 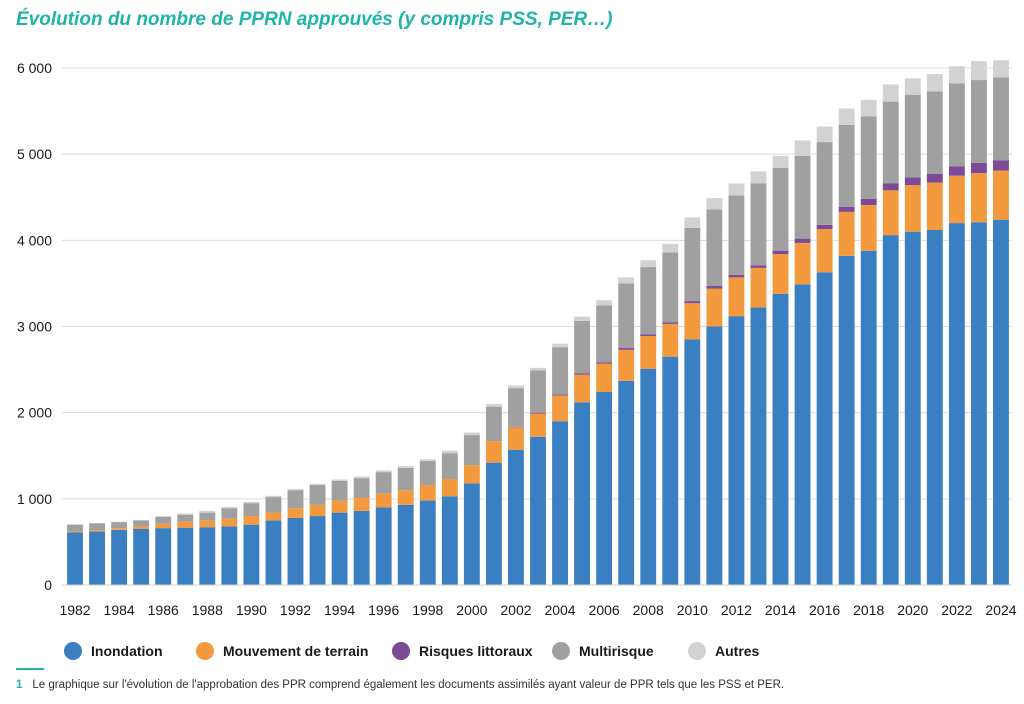 What do you see at coordinates (383, 610) in the screenshot?
I see `x-tick-label: 1996` at bounding box center [383, 610].